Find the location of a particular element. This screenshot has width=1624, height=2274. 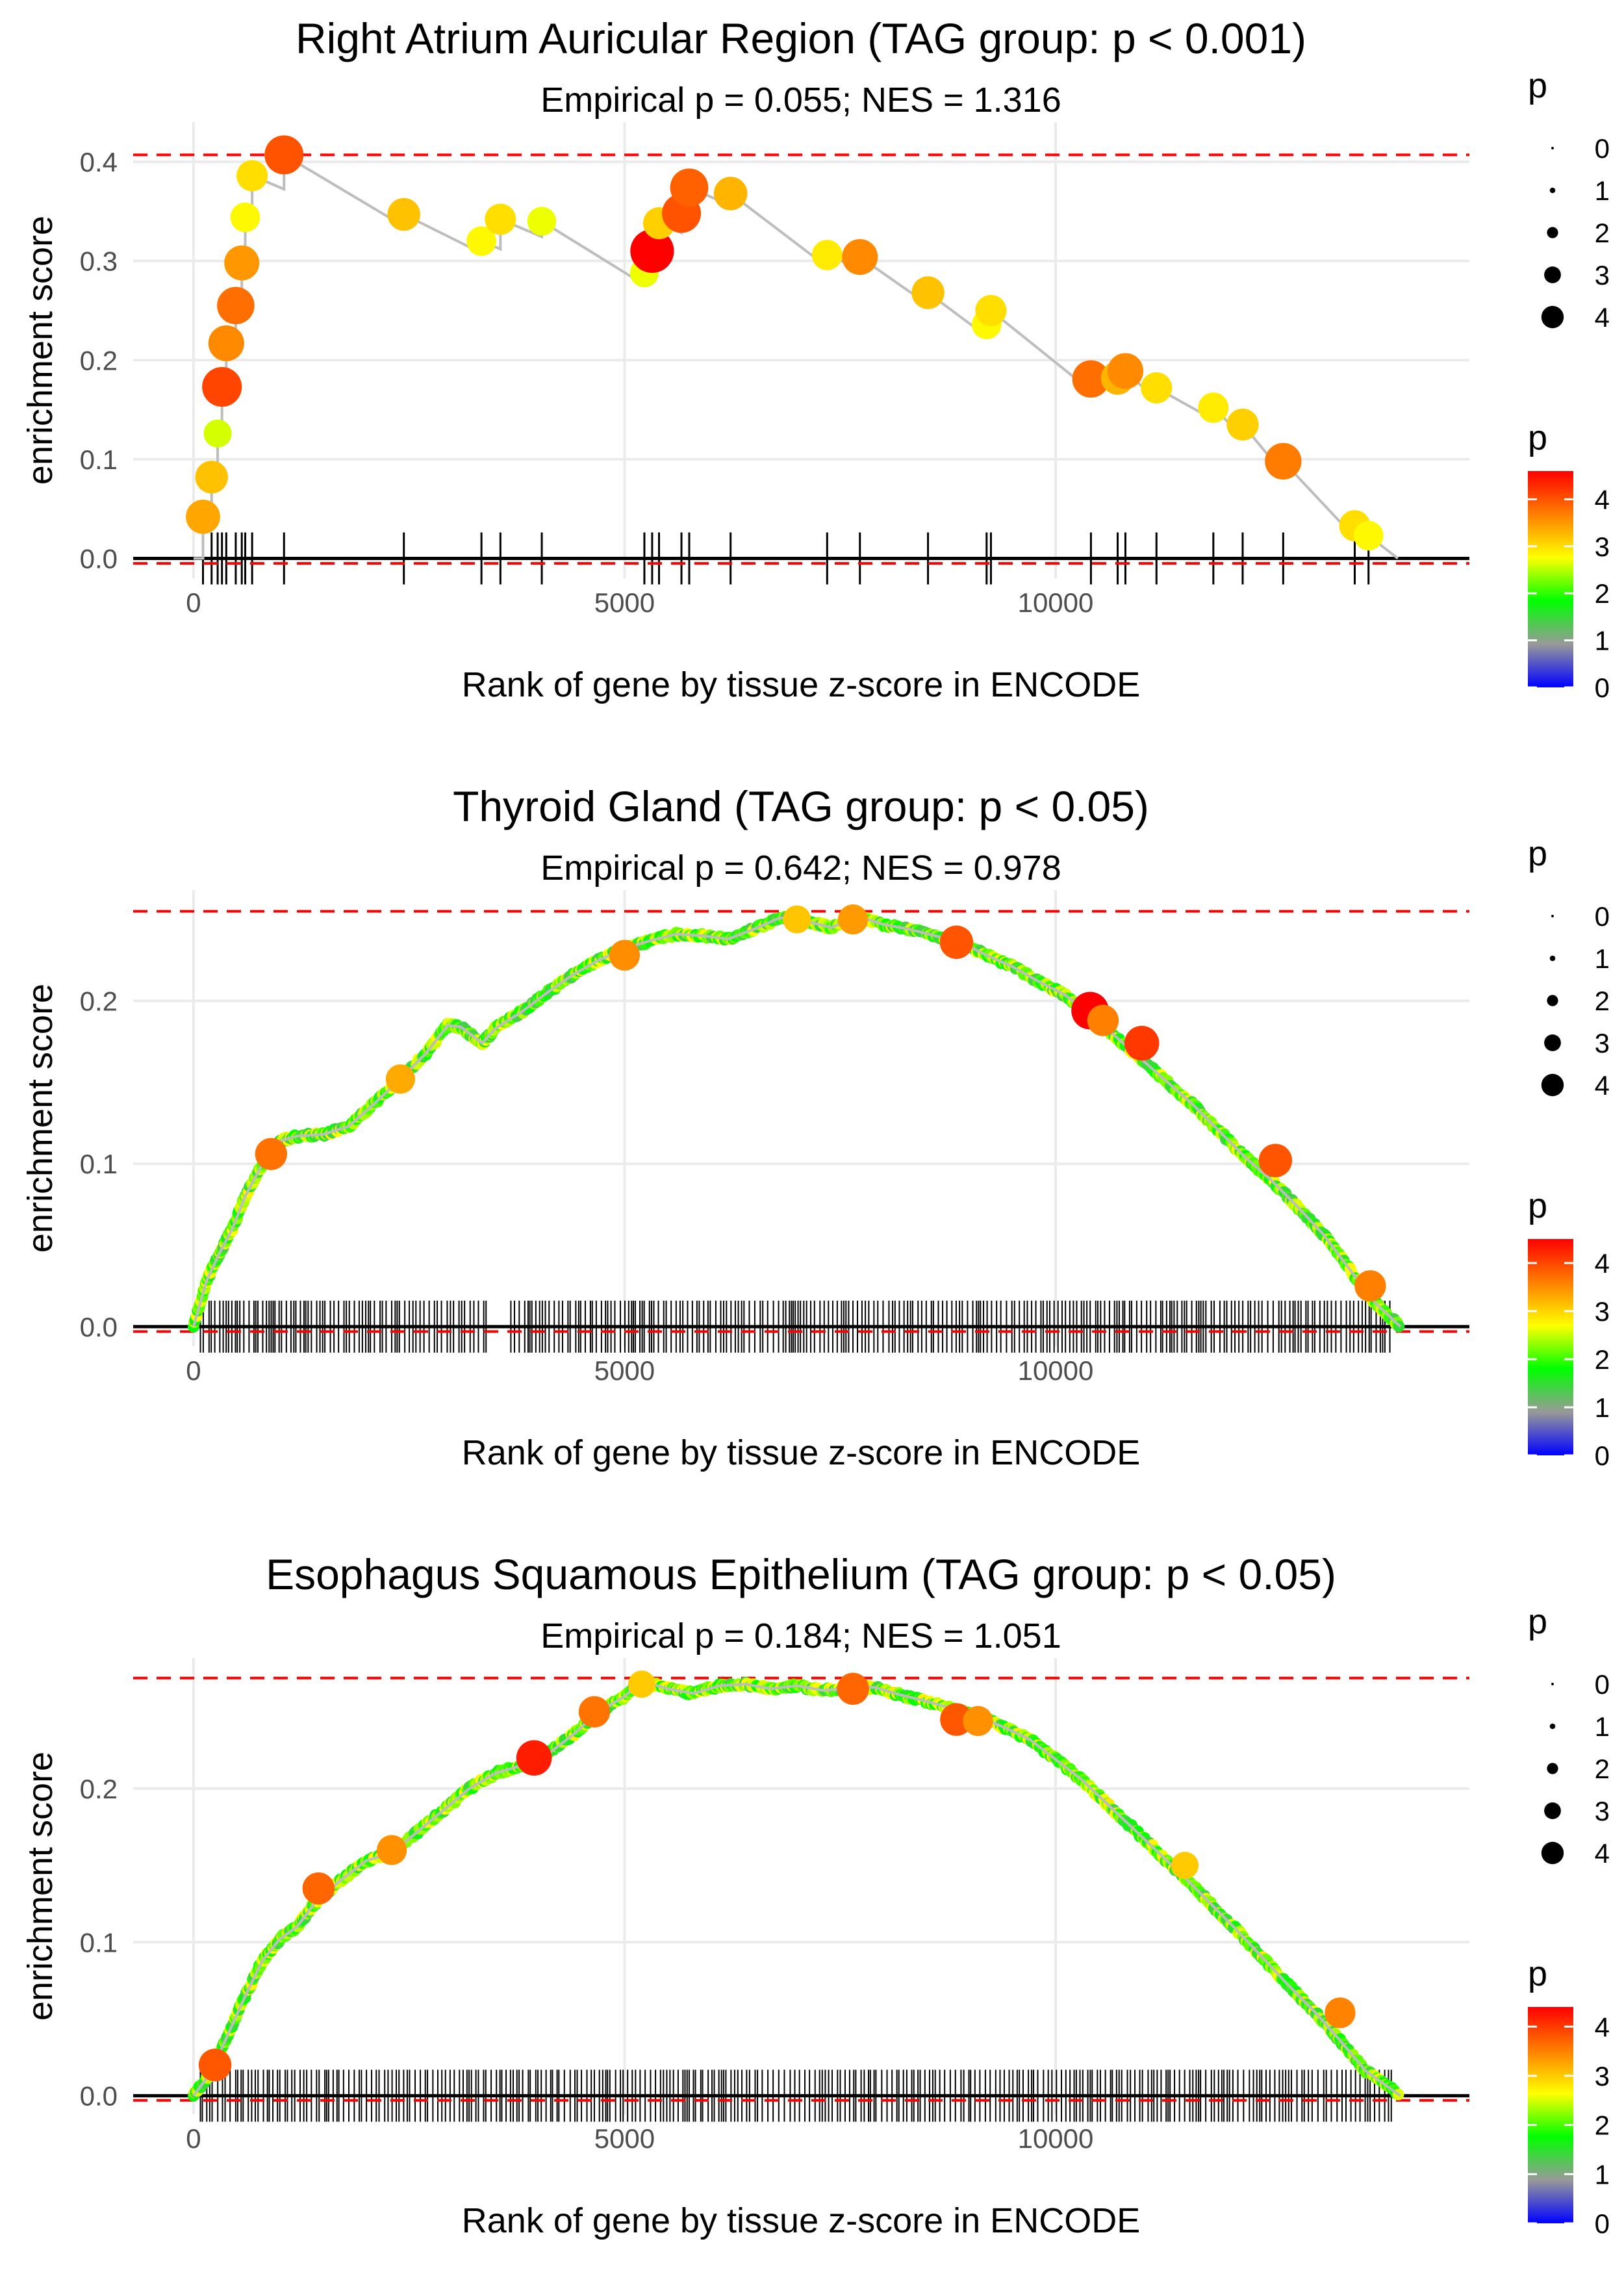

size-legend-label: 2 is located at coordinates (1602, 1001).